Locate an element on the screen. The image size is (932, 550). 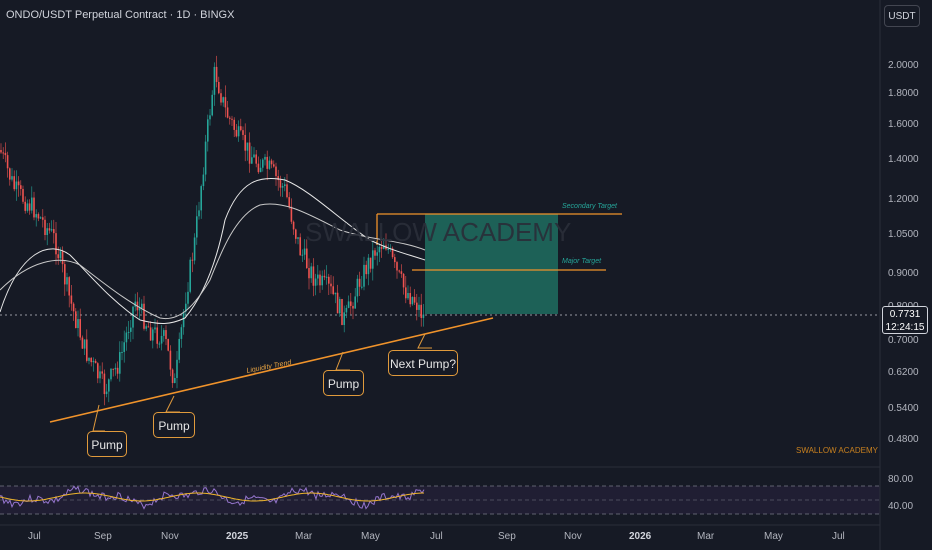
current-price-value: 0.7731 is located at coordinates (905, 314).